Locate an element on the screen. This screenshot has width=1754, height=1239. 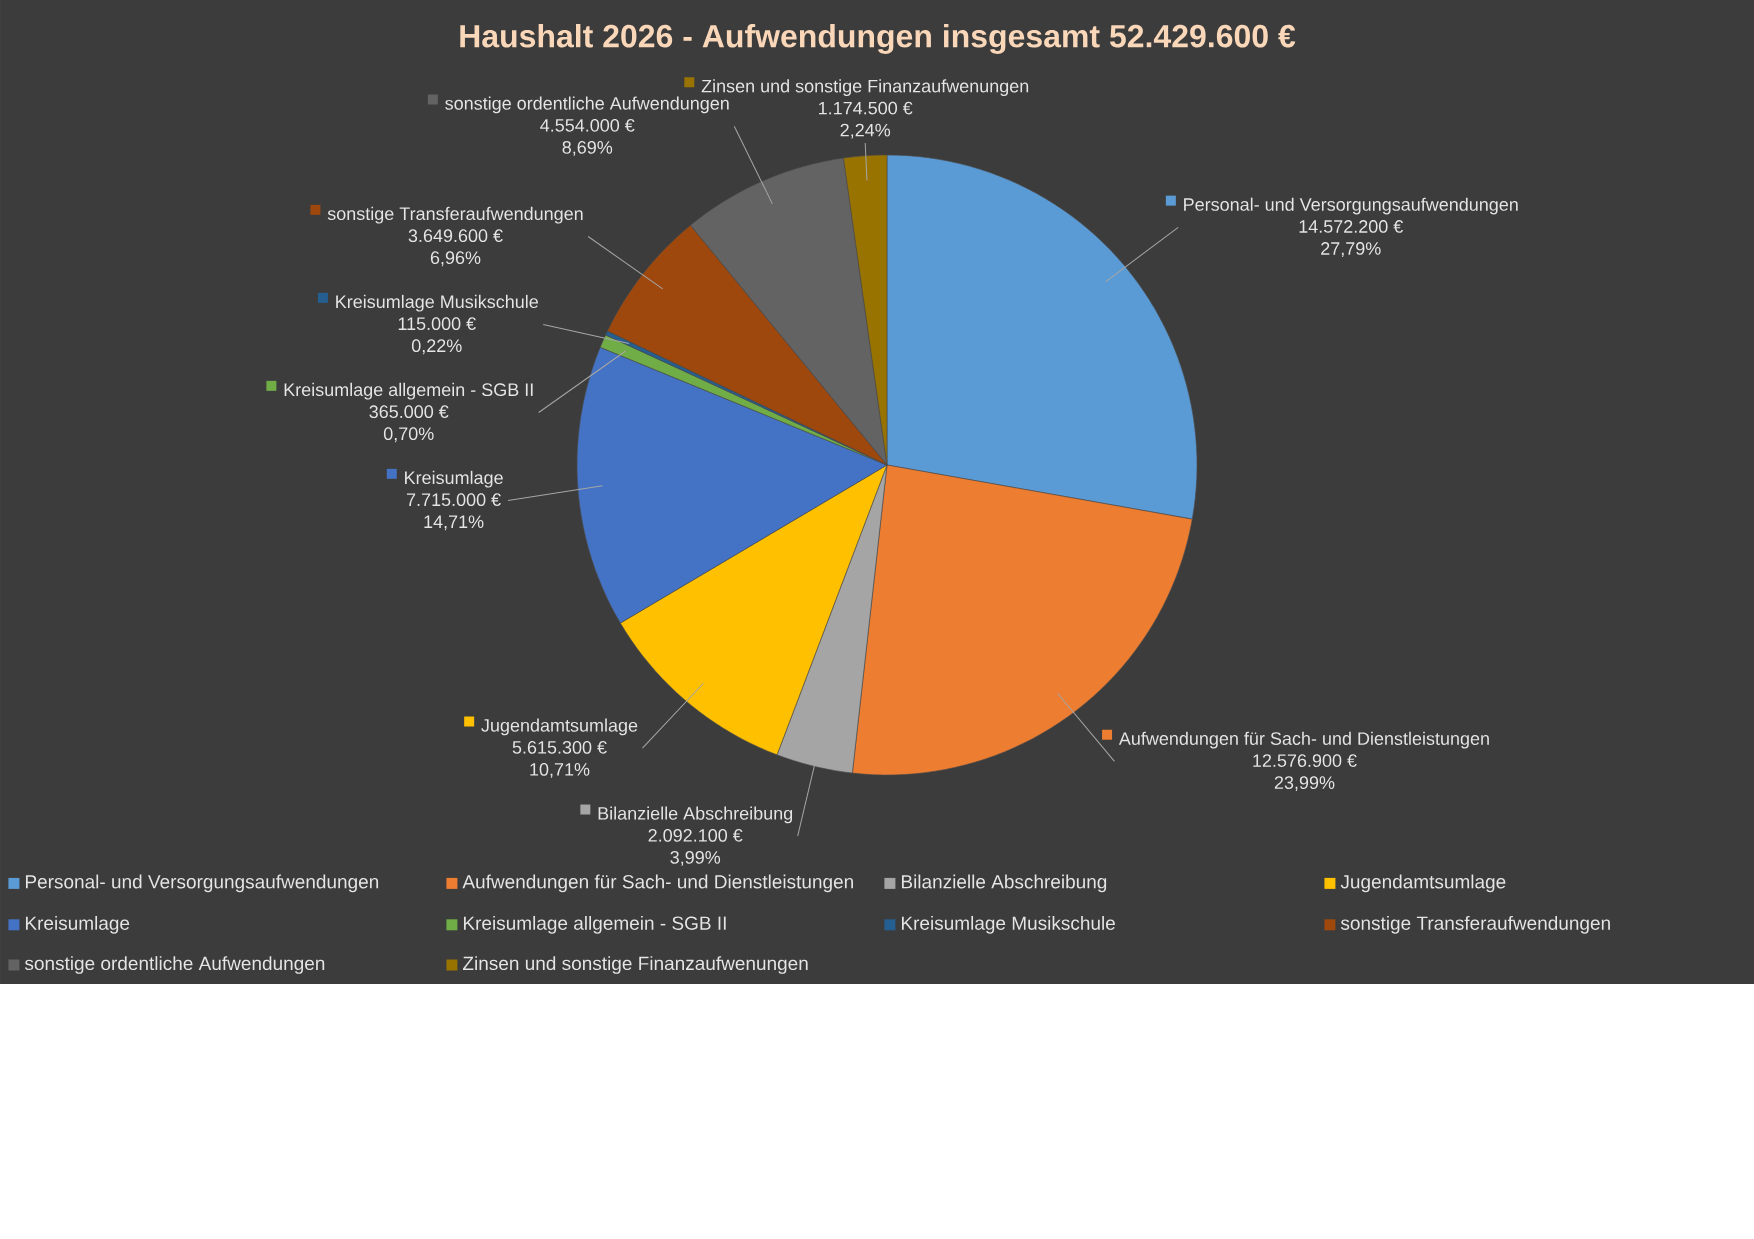
legend-label: Kreisumlage is located at coordinates (454, 479).